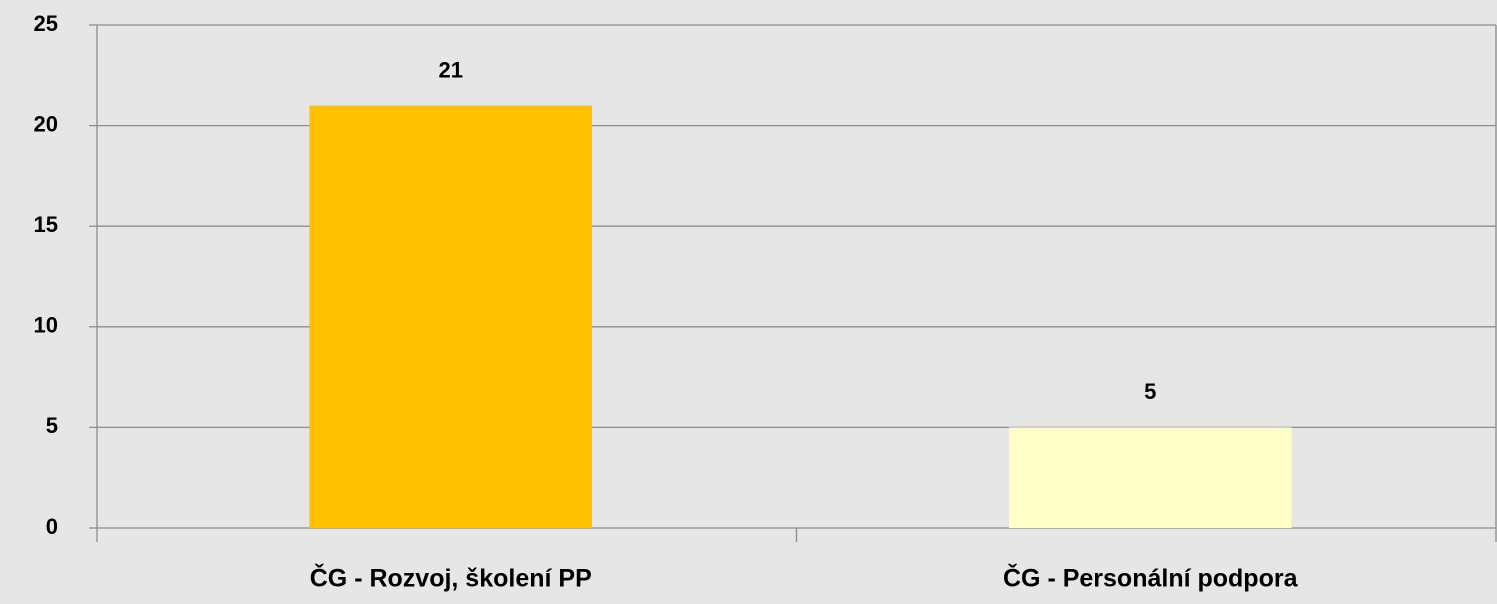 This screenshot has width=1497, height=604. I want to click on x-tick-label: ČG - Personální podpora, so click(1151, 578).